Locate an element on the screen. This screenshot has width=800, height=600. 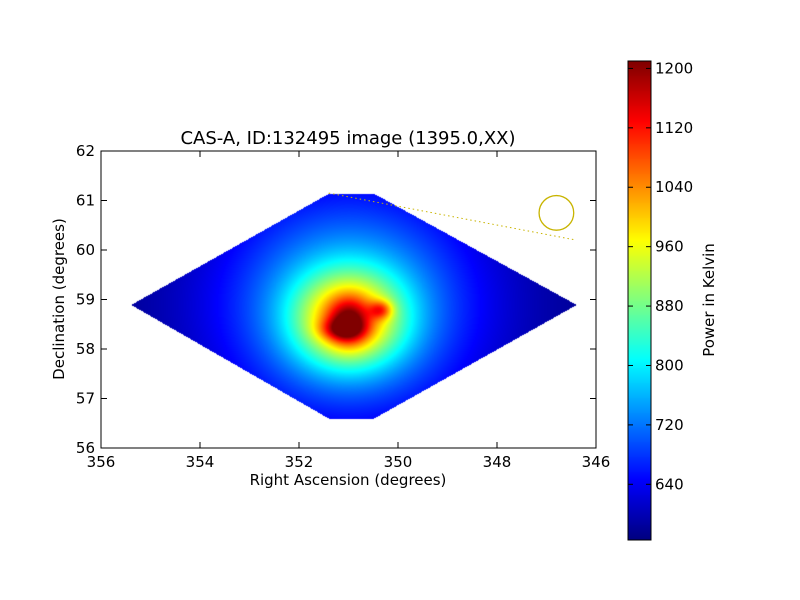
annotations-layer is located at coordinates (452, 216).